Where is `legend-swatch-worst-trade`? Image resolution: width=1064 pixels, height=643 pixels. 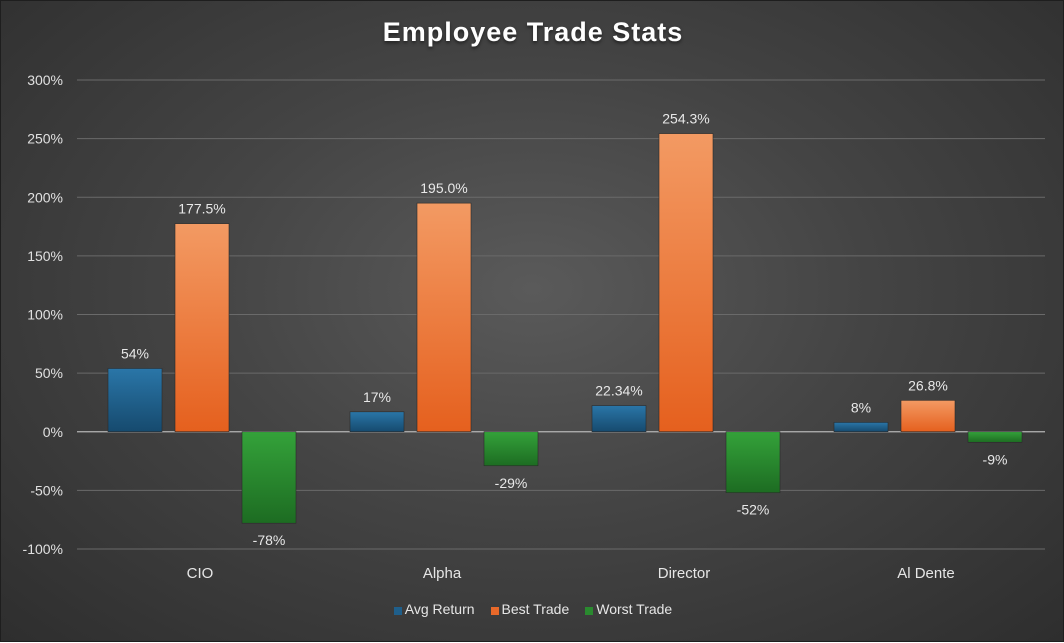
legend-swatch-worst-trade is located at coordinates (589, 610).